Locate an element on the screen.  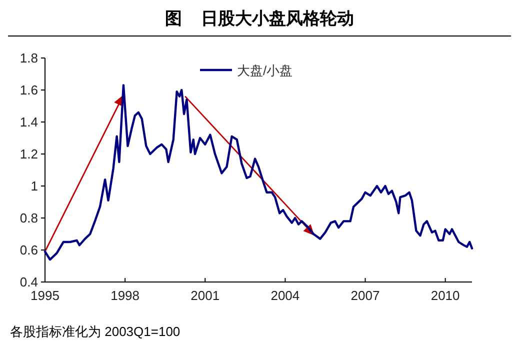
y-tick-label: 1.4 is located at coordinates (29, 122).